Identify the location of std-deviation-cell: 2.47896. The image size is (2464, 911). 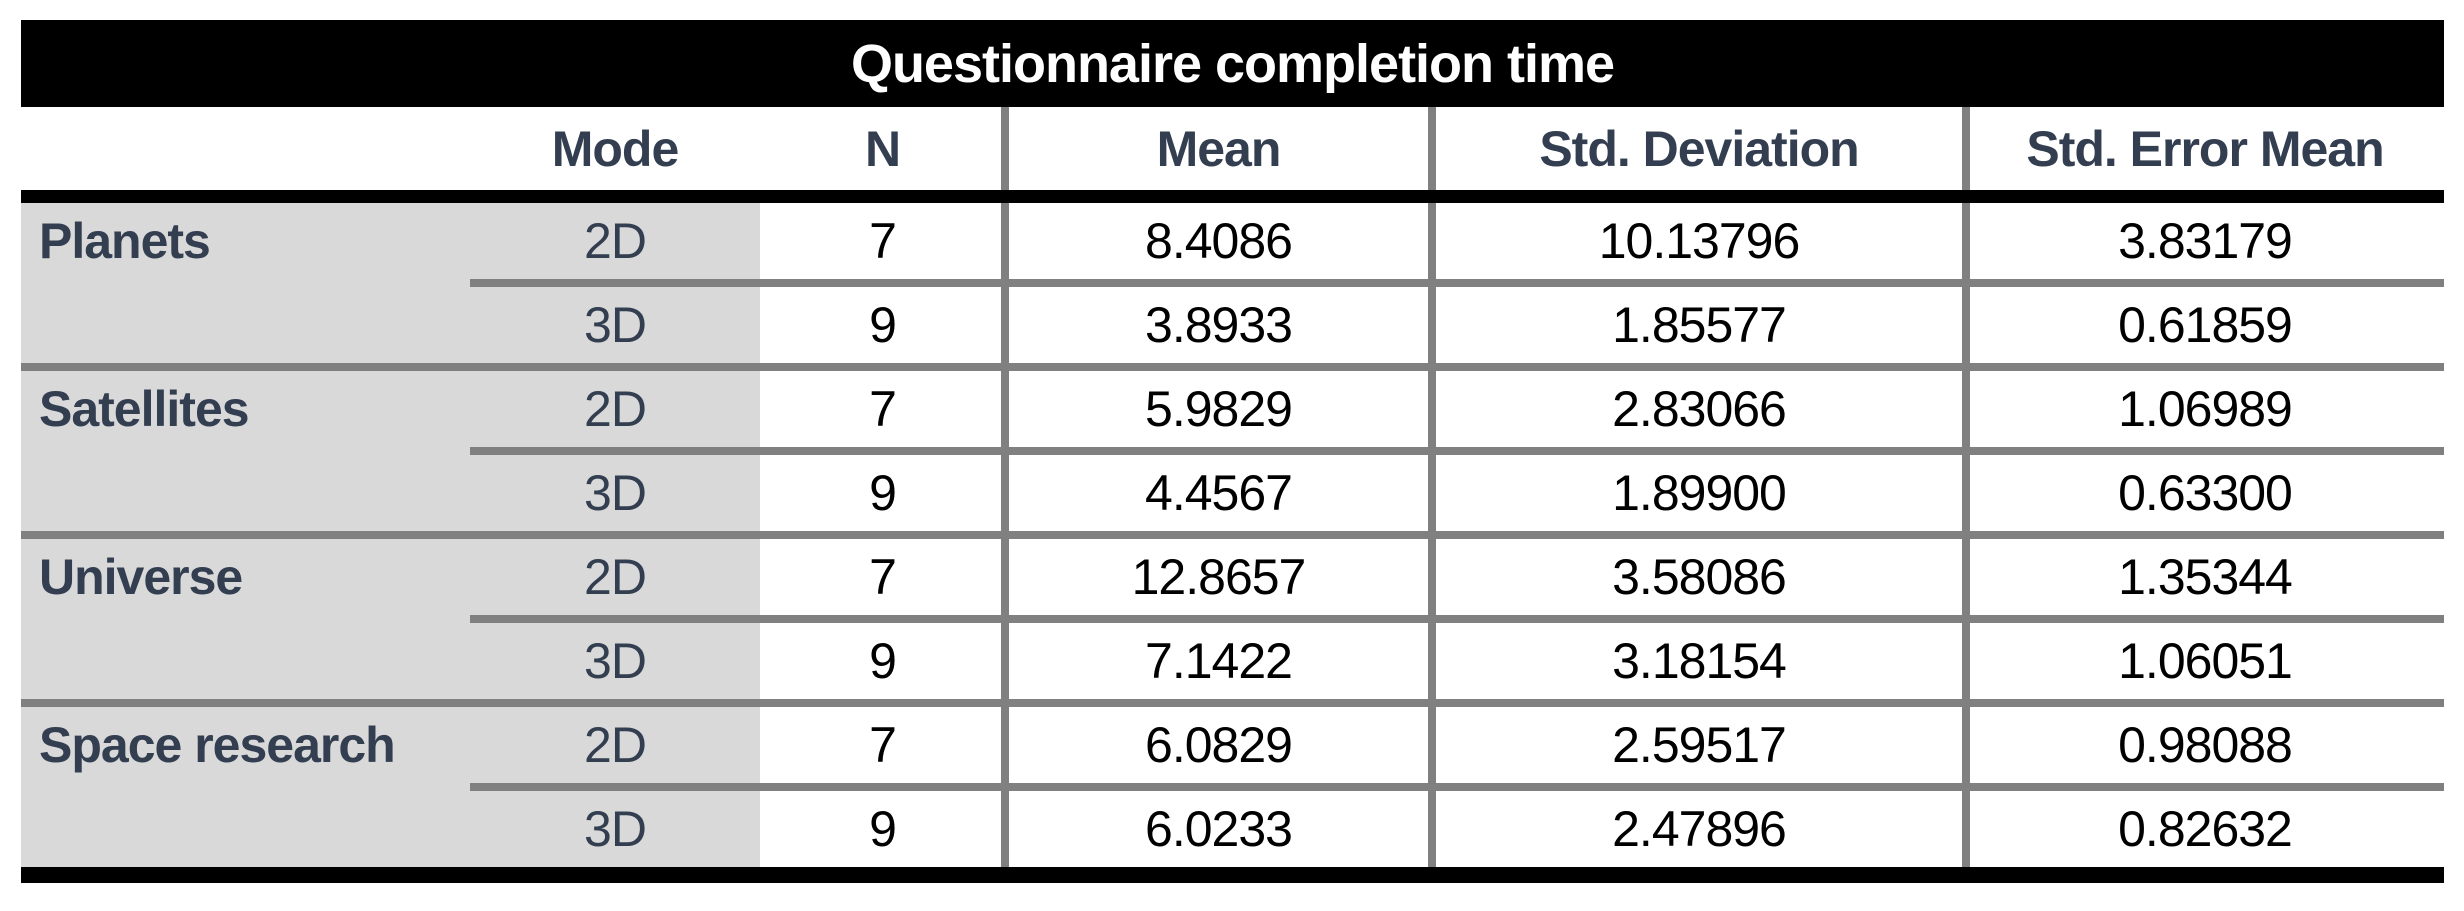
(1699, 829).